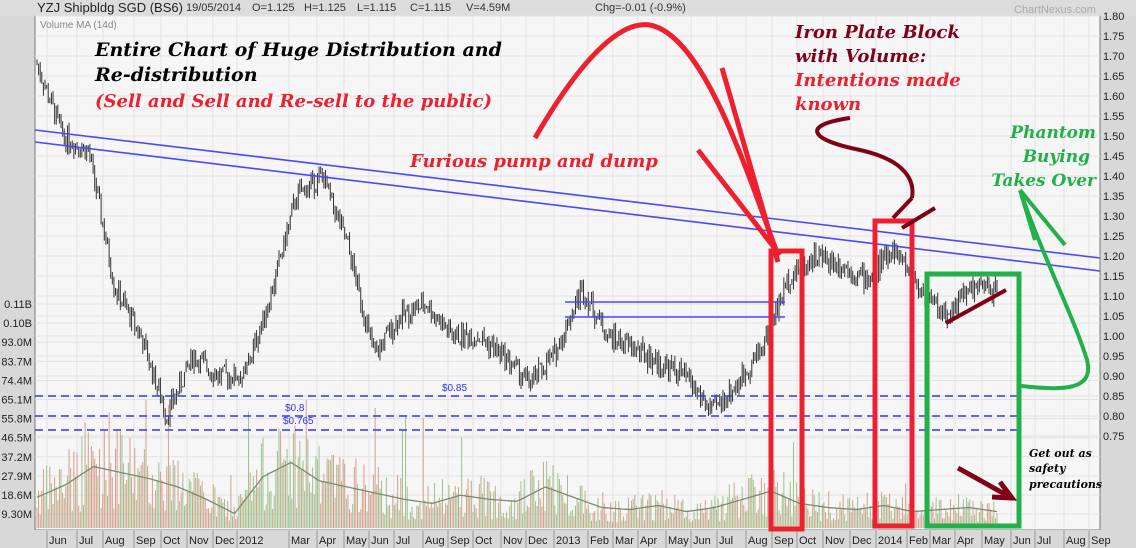  I want to click on quote-close: C=1.115, so click(431, 8).